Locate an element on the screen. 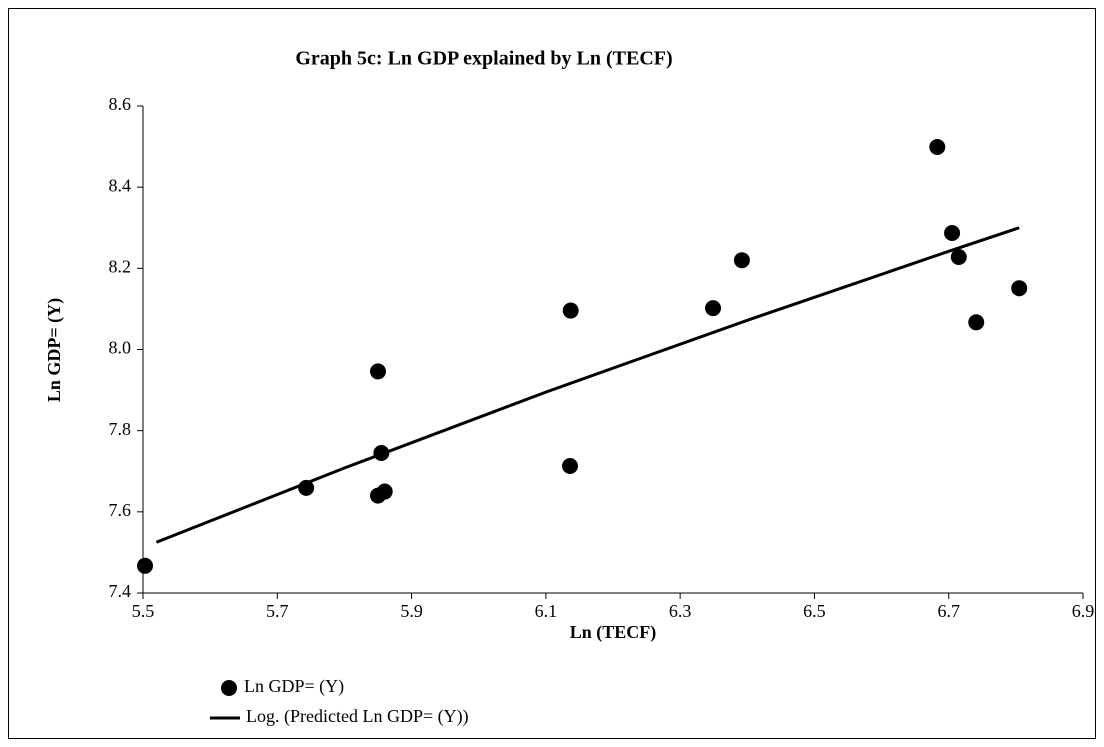 The width and height of the screenshot is (1104, 747). y-tick-label: 8.2 is located at coordinates (120, 266).